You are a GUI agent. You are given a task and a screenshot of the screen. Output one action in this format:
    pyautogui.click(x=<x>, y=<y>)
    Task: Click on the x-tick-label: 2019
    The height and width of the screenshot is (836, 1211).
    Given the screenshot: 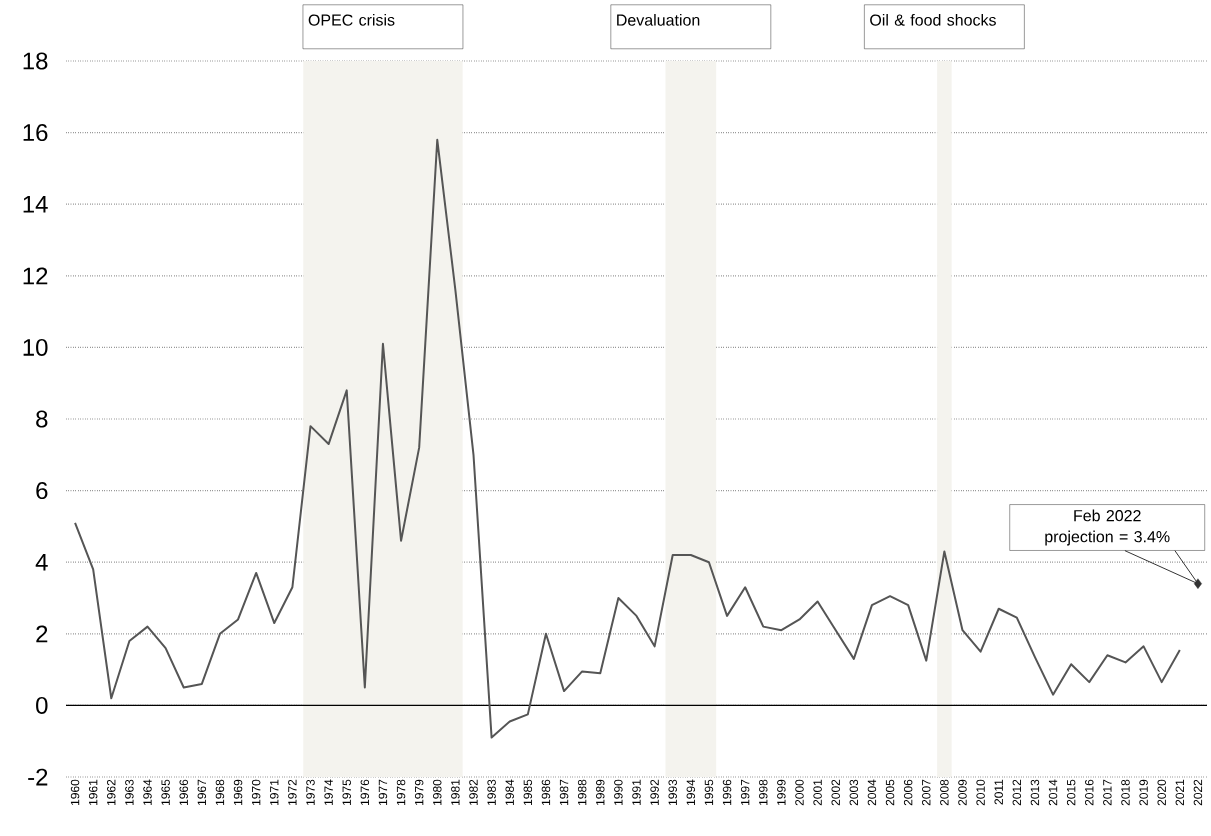 What is the action you would take?
    pyautogui.click(x=1143, y=792)
    